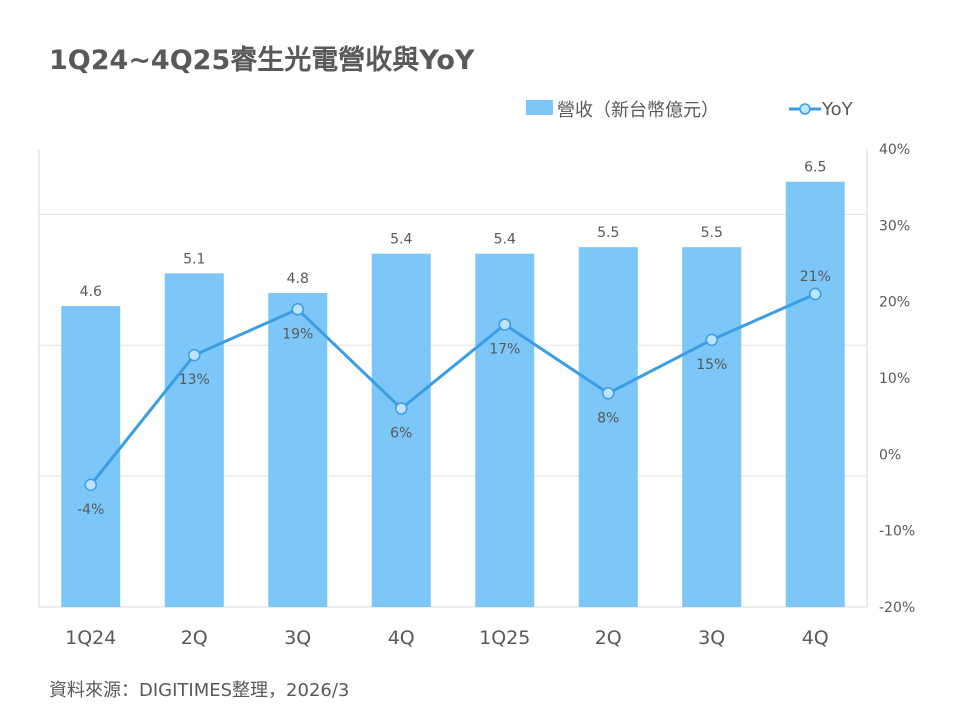 The image size is (960, 720). What do you see at coordinates (608, 418) in the screenshot?
I see `yoy-value-label: 8%` at bounding box center [608, 418].